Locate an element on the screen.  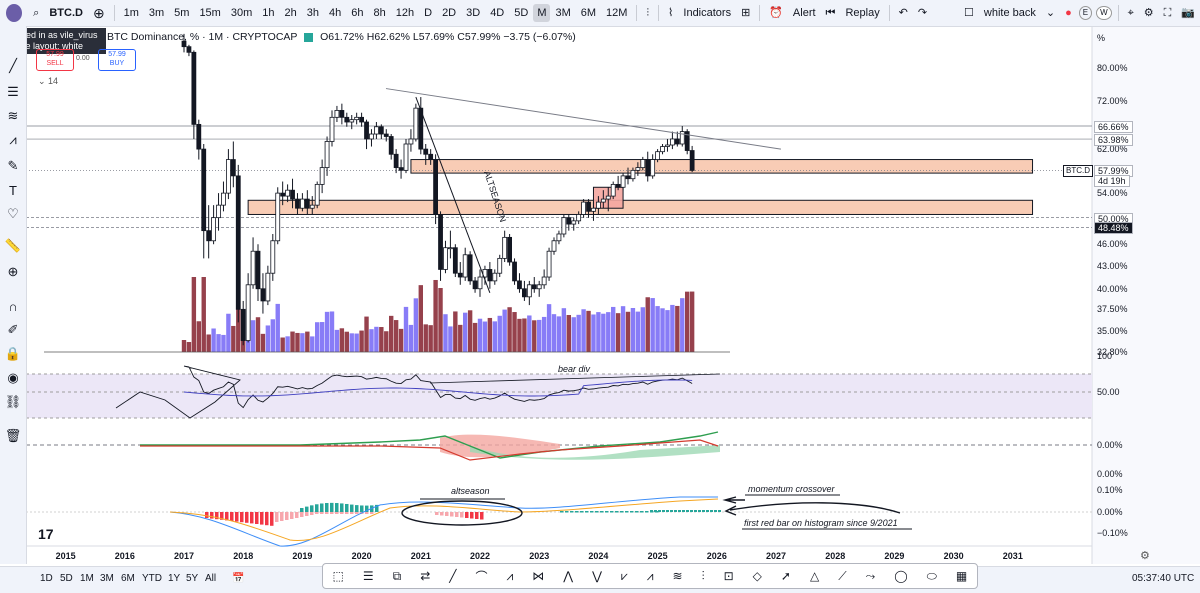
rect-select-icon: ⬚ is located at coordinates (338, 576).